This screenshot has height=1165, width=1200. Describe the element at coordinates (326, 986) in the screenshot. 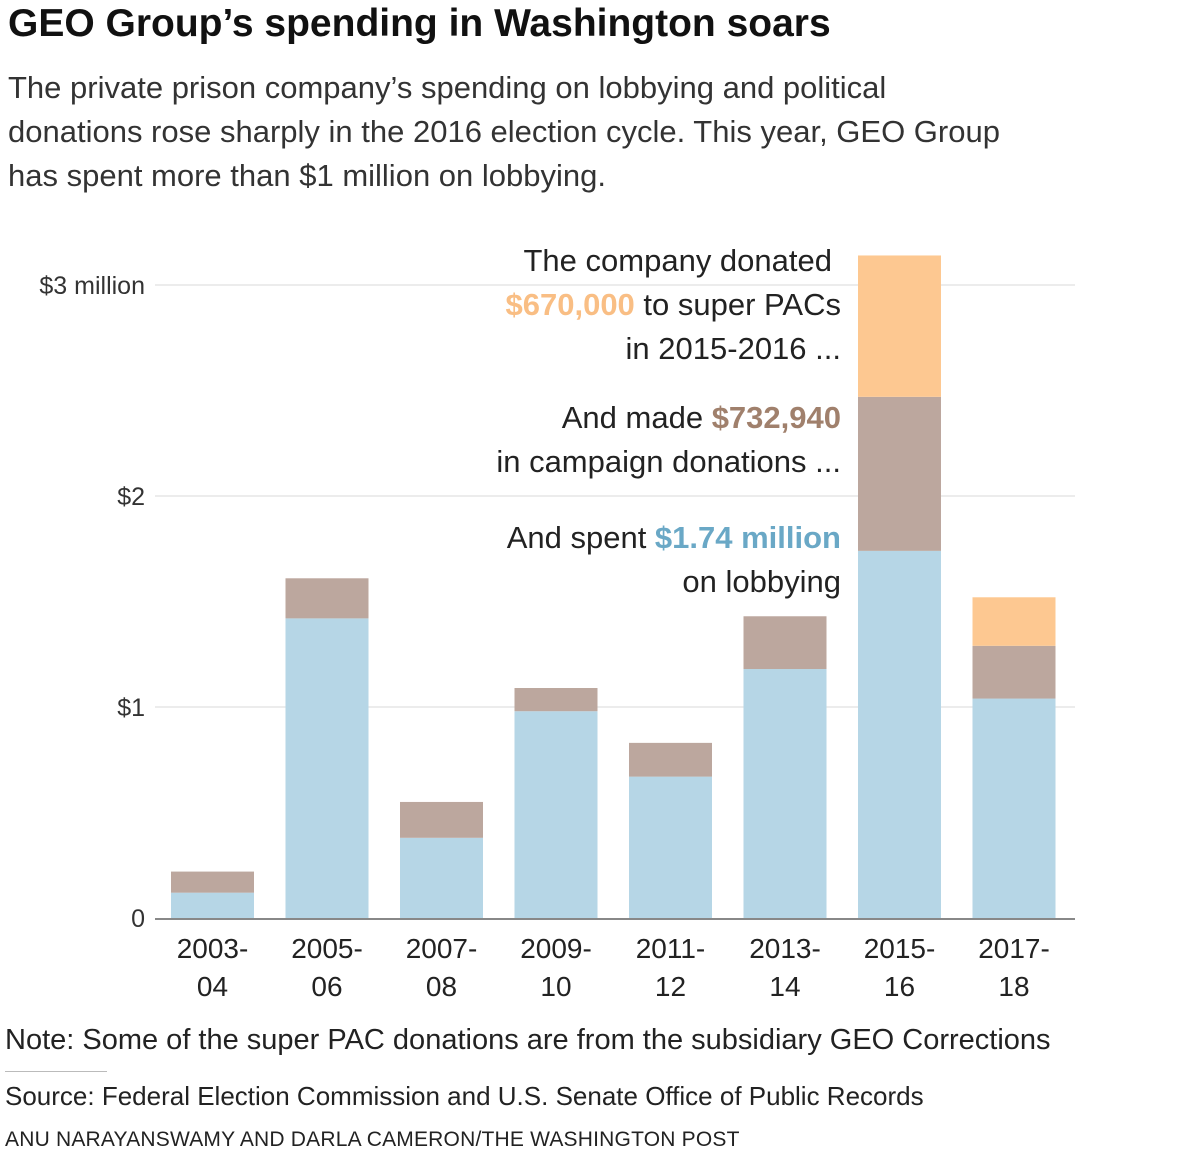

I see `x-tick-label: 06` at that location.